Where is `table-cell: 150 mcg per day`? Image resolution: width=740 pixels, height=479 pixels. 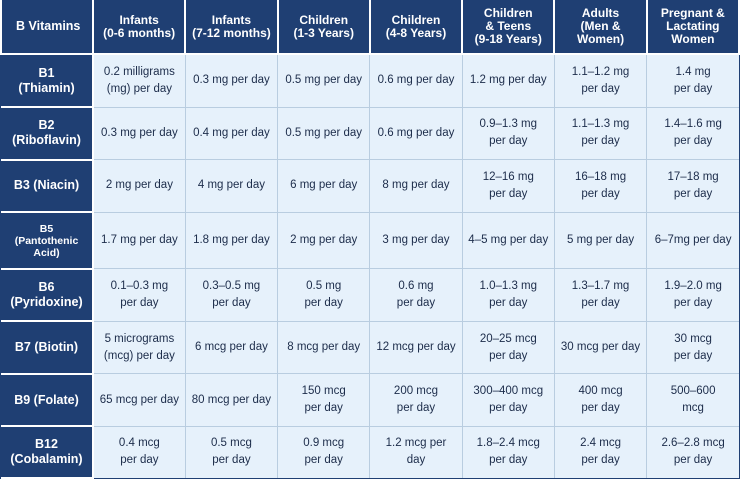
table-cell: 150 mcg per day is located at coordinates (324, 400).